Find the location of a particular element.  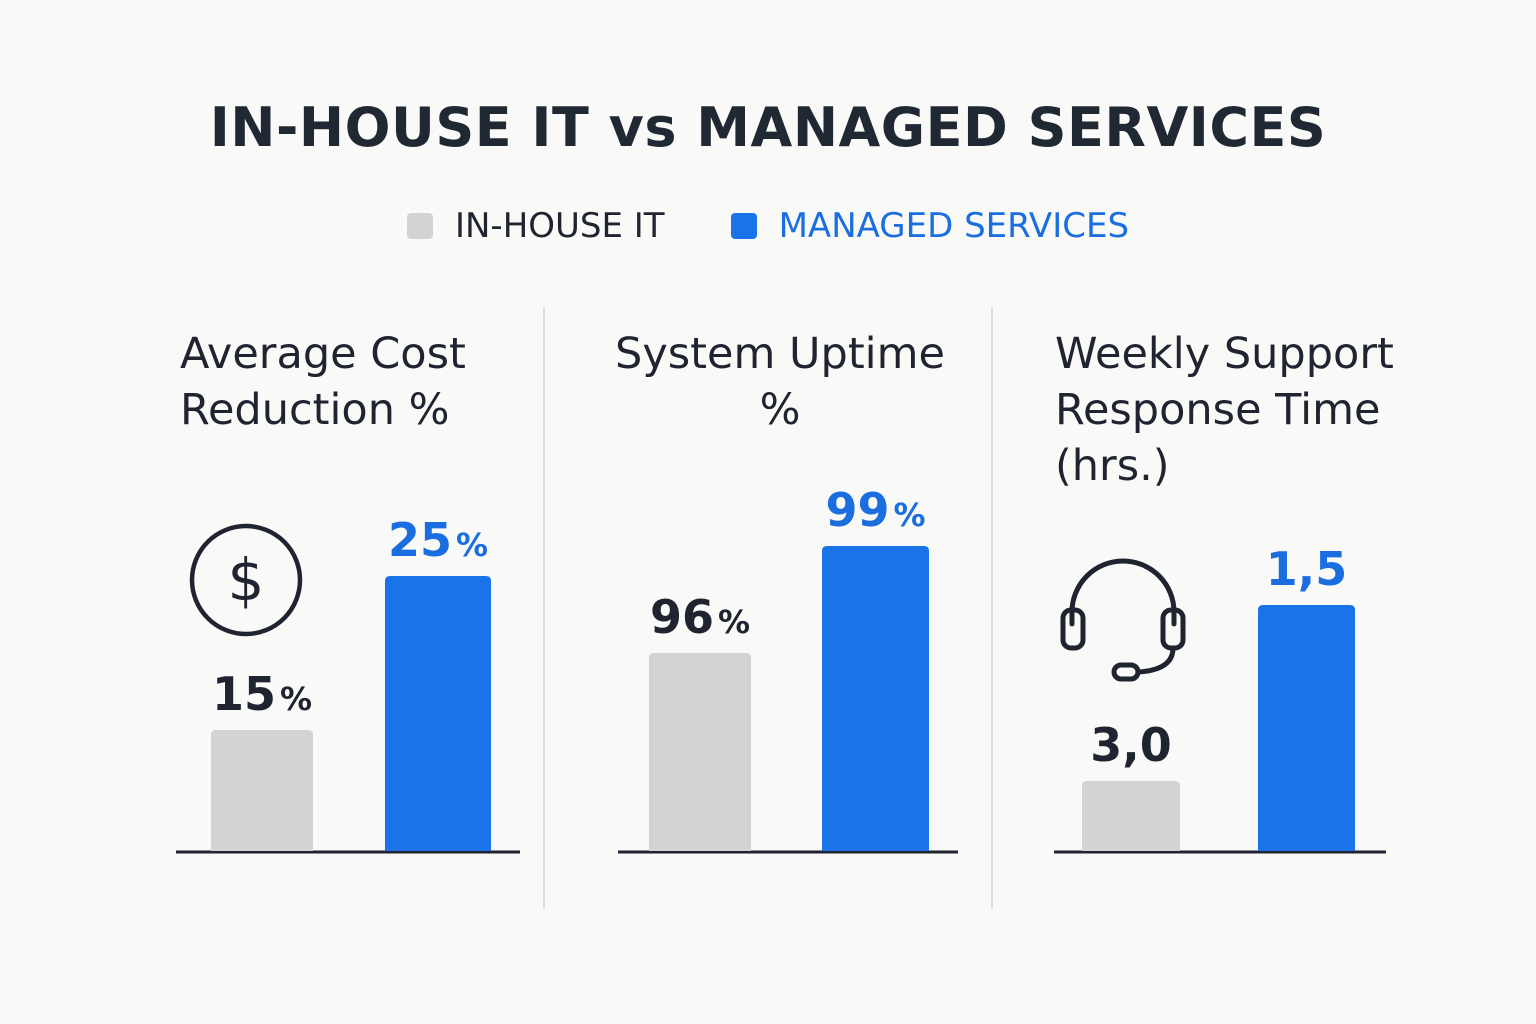

data-label: 25% is located at coordinates (438, 540).